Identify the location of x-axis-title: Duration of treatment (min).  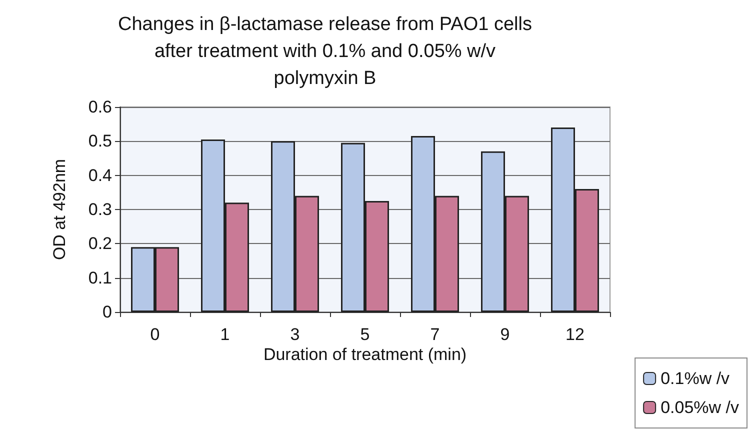
(365, 354).